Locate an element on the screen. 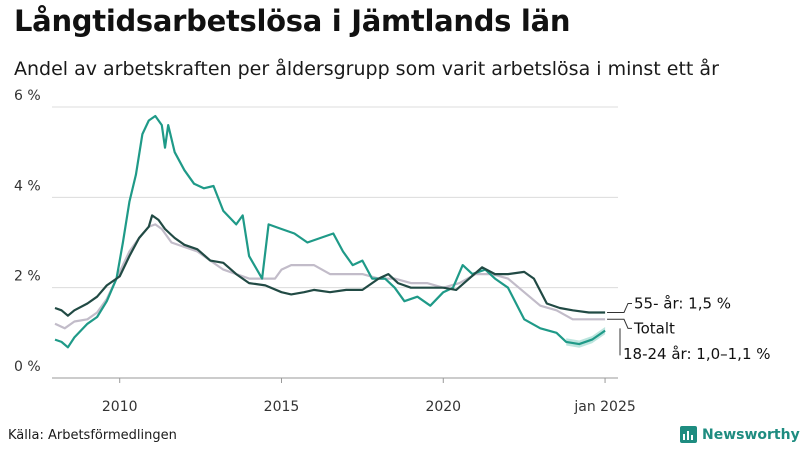 The width and height of the screenshot is (800, 450). x-axis-ticks: 2010 2015 2020 jan 2025 is located at coordinates (369, 396).